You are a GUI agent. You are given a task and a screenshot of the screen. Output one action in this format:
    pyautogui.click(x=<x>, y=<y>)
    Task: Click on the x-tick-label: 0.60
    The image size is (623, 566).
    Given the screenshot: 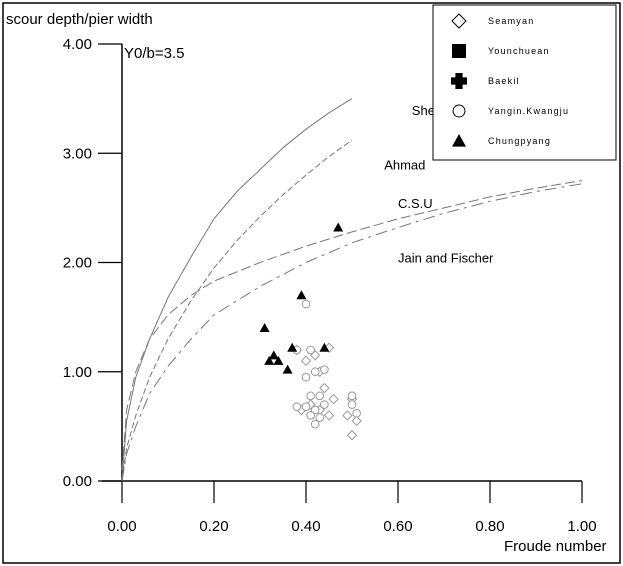 What is the action you would take?
    pyautogui.click(x=397, y=526)
    